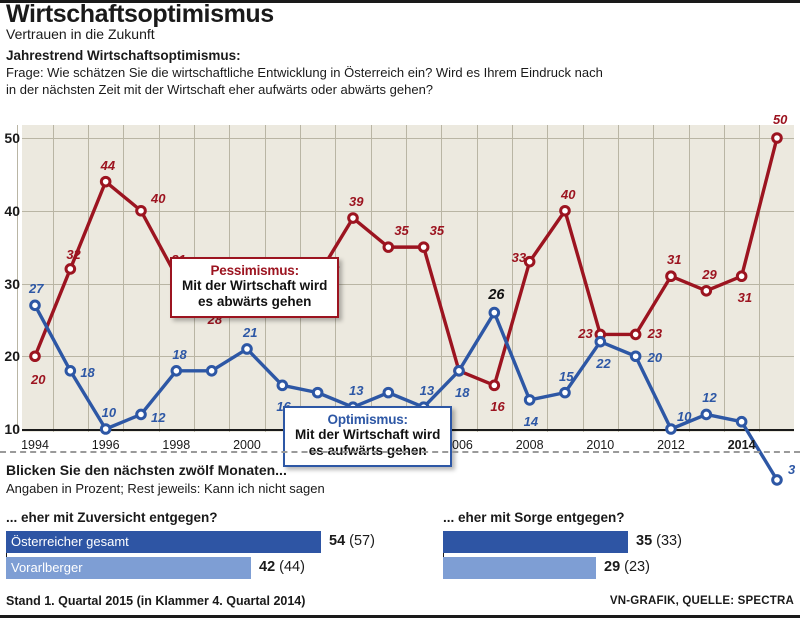 The image size is (800, 618). I want to click on bar-label: Vorarlberger, so click(47, 567).